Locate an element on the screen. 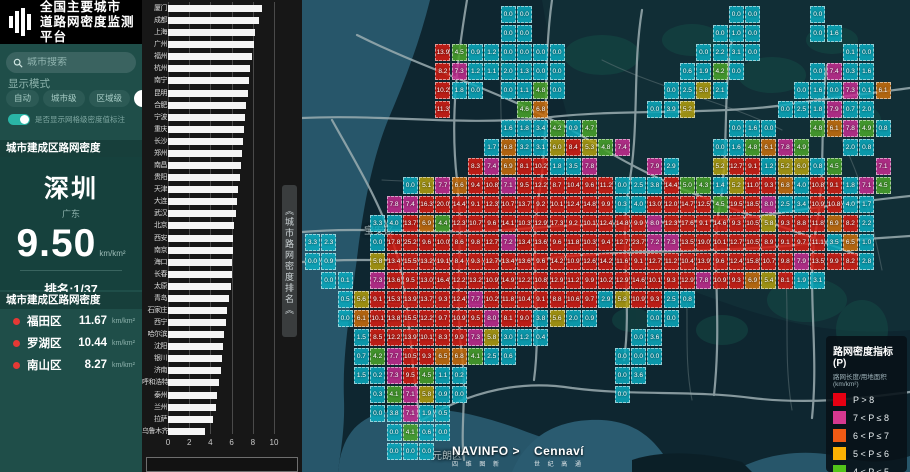 This screenshot has height=472, width=910. density-cell: 9.5 is located at coordinates (524, 185).